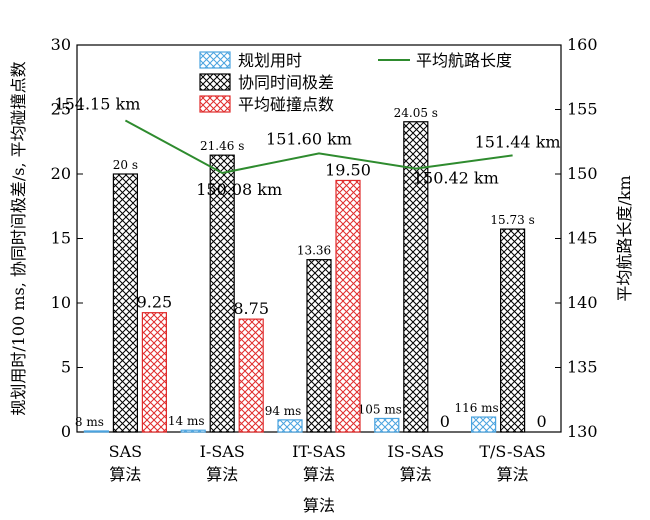 The image size is (650, 520). What do you see at coordinates (283, 411) in the screenshot?
I see `bar-label-0: 94 ms` at bounding box center [283, 411].